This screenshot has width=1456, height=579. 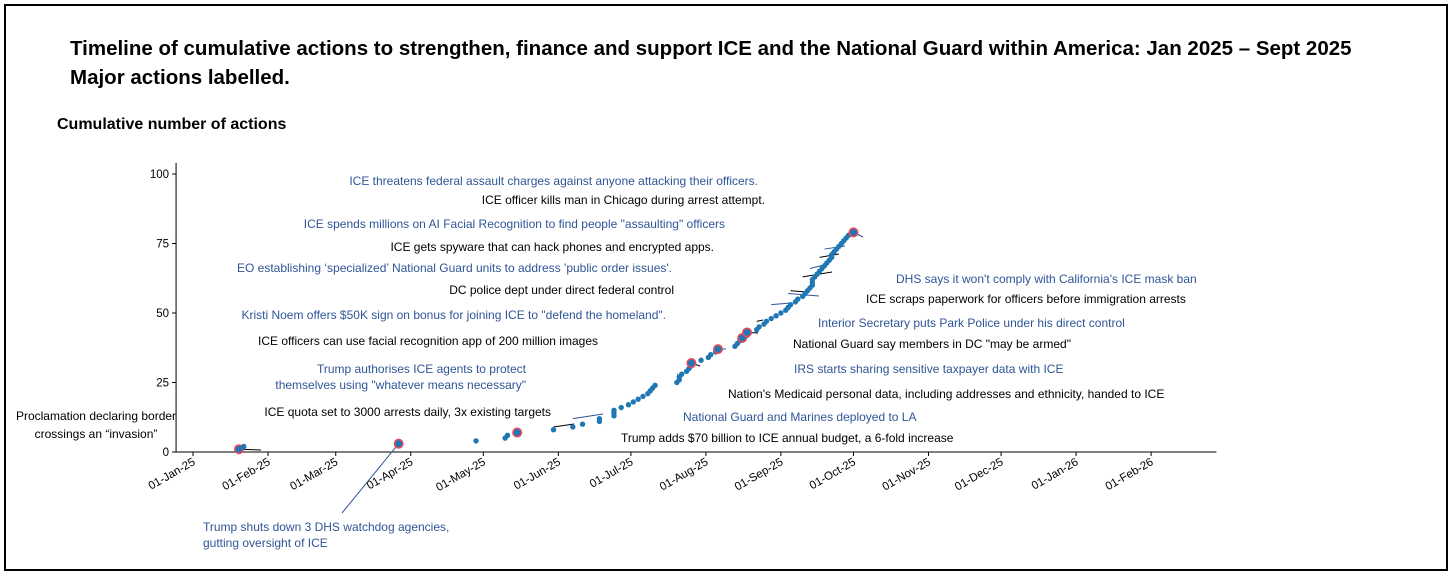 I want to click on y-tick-label: 100, so click(x=159, y=175).